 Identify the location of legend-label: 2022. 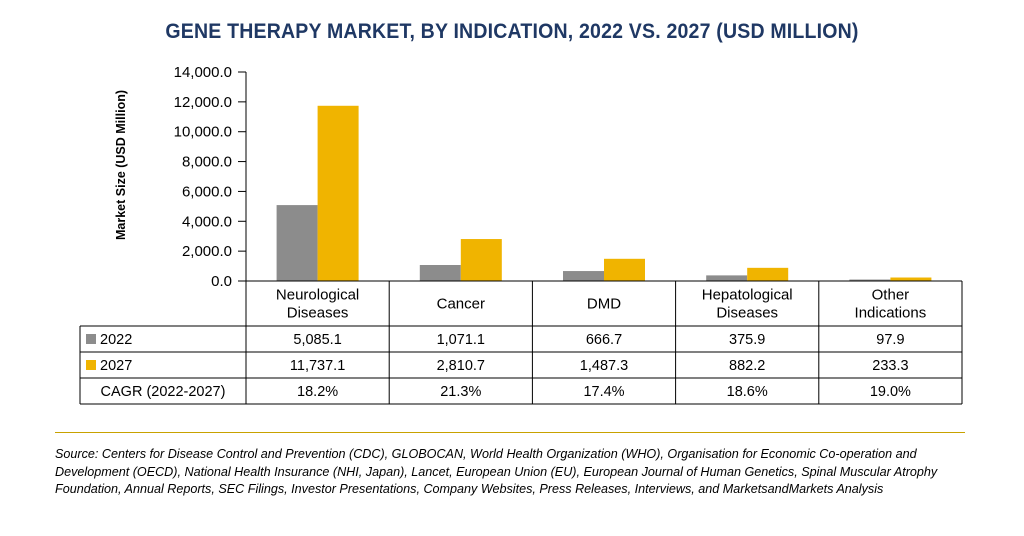
(116, 340).